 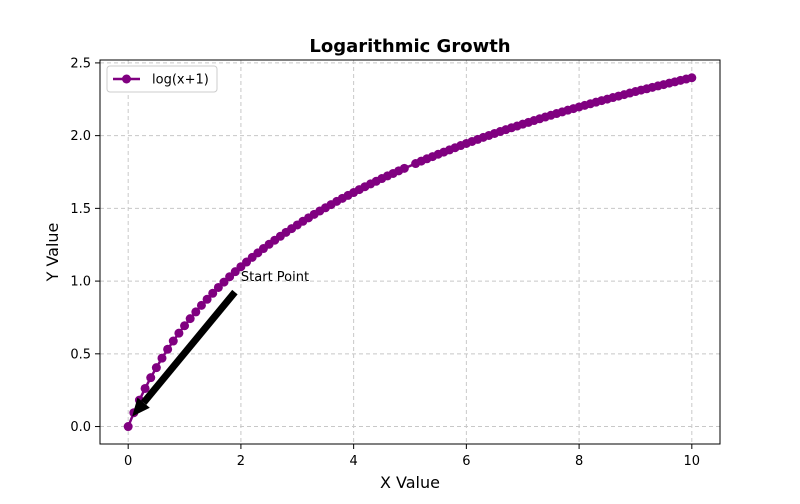 I want to click on y-axis-label: Y Value, so click(x=52, y=253).